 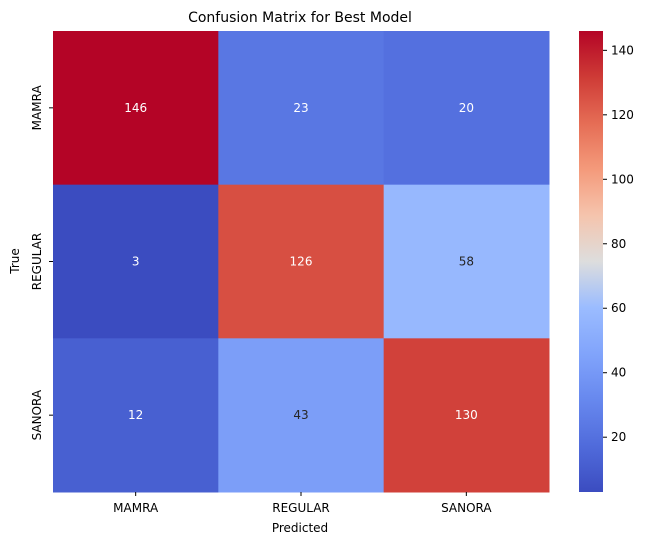 I want to click on x-tick-label: MAMRA, so click(x=136, y=508).